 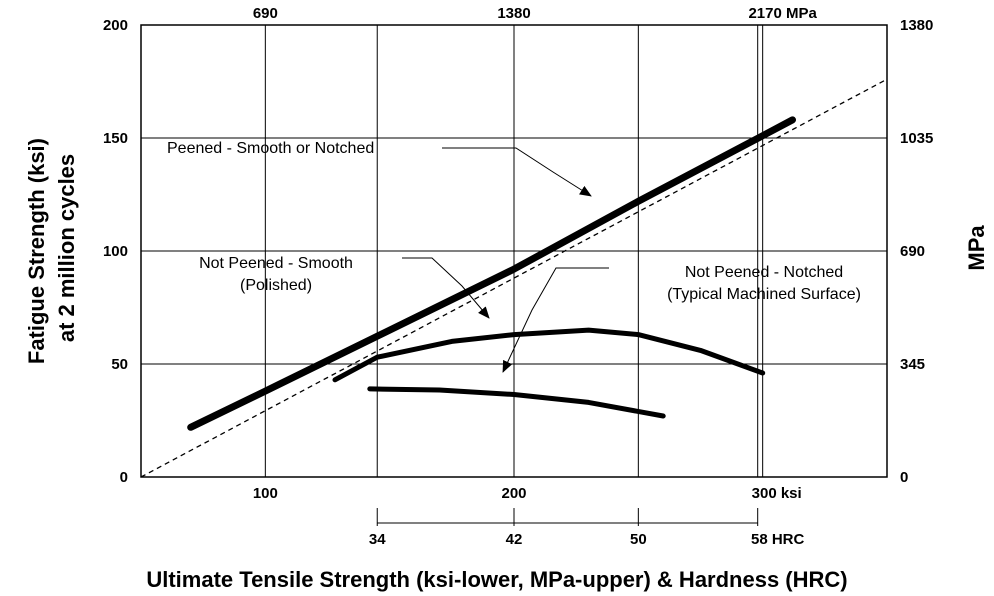 I want to click on y-tick-label-right: 1380, so click(x=916, y=25).